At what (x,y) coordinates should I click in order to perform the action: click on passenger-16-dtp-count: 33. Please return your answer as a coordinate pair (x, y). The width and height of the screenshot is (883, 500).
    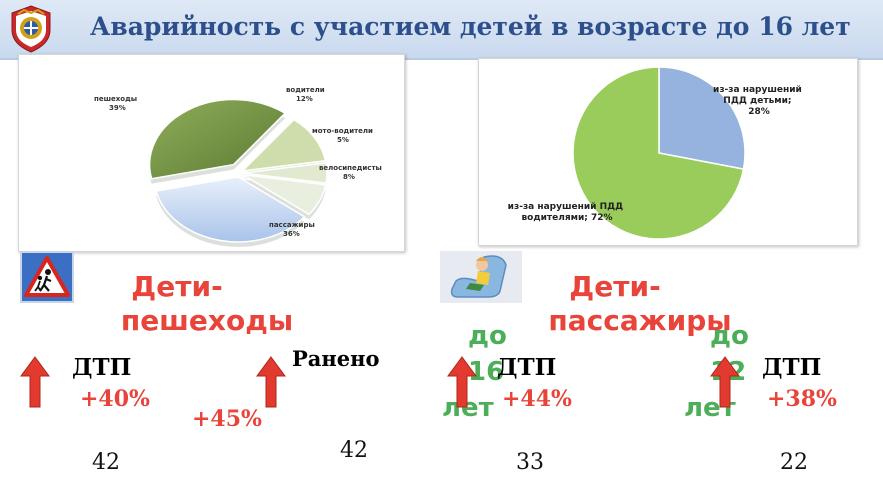
    Looking at the image, I should click on (530, 462).